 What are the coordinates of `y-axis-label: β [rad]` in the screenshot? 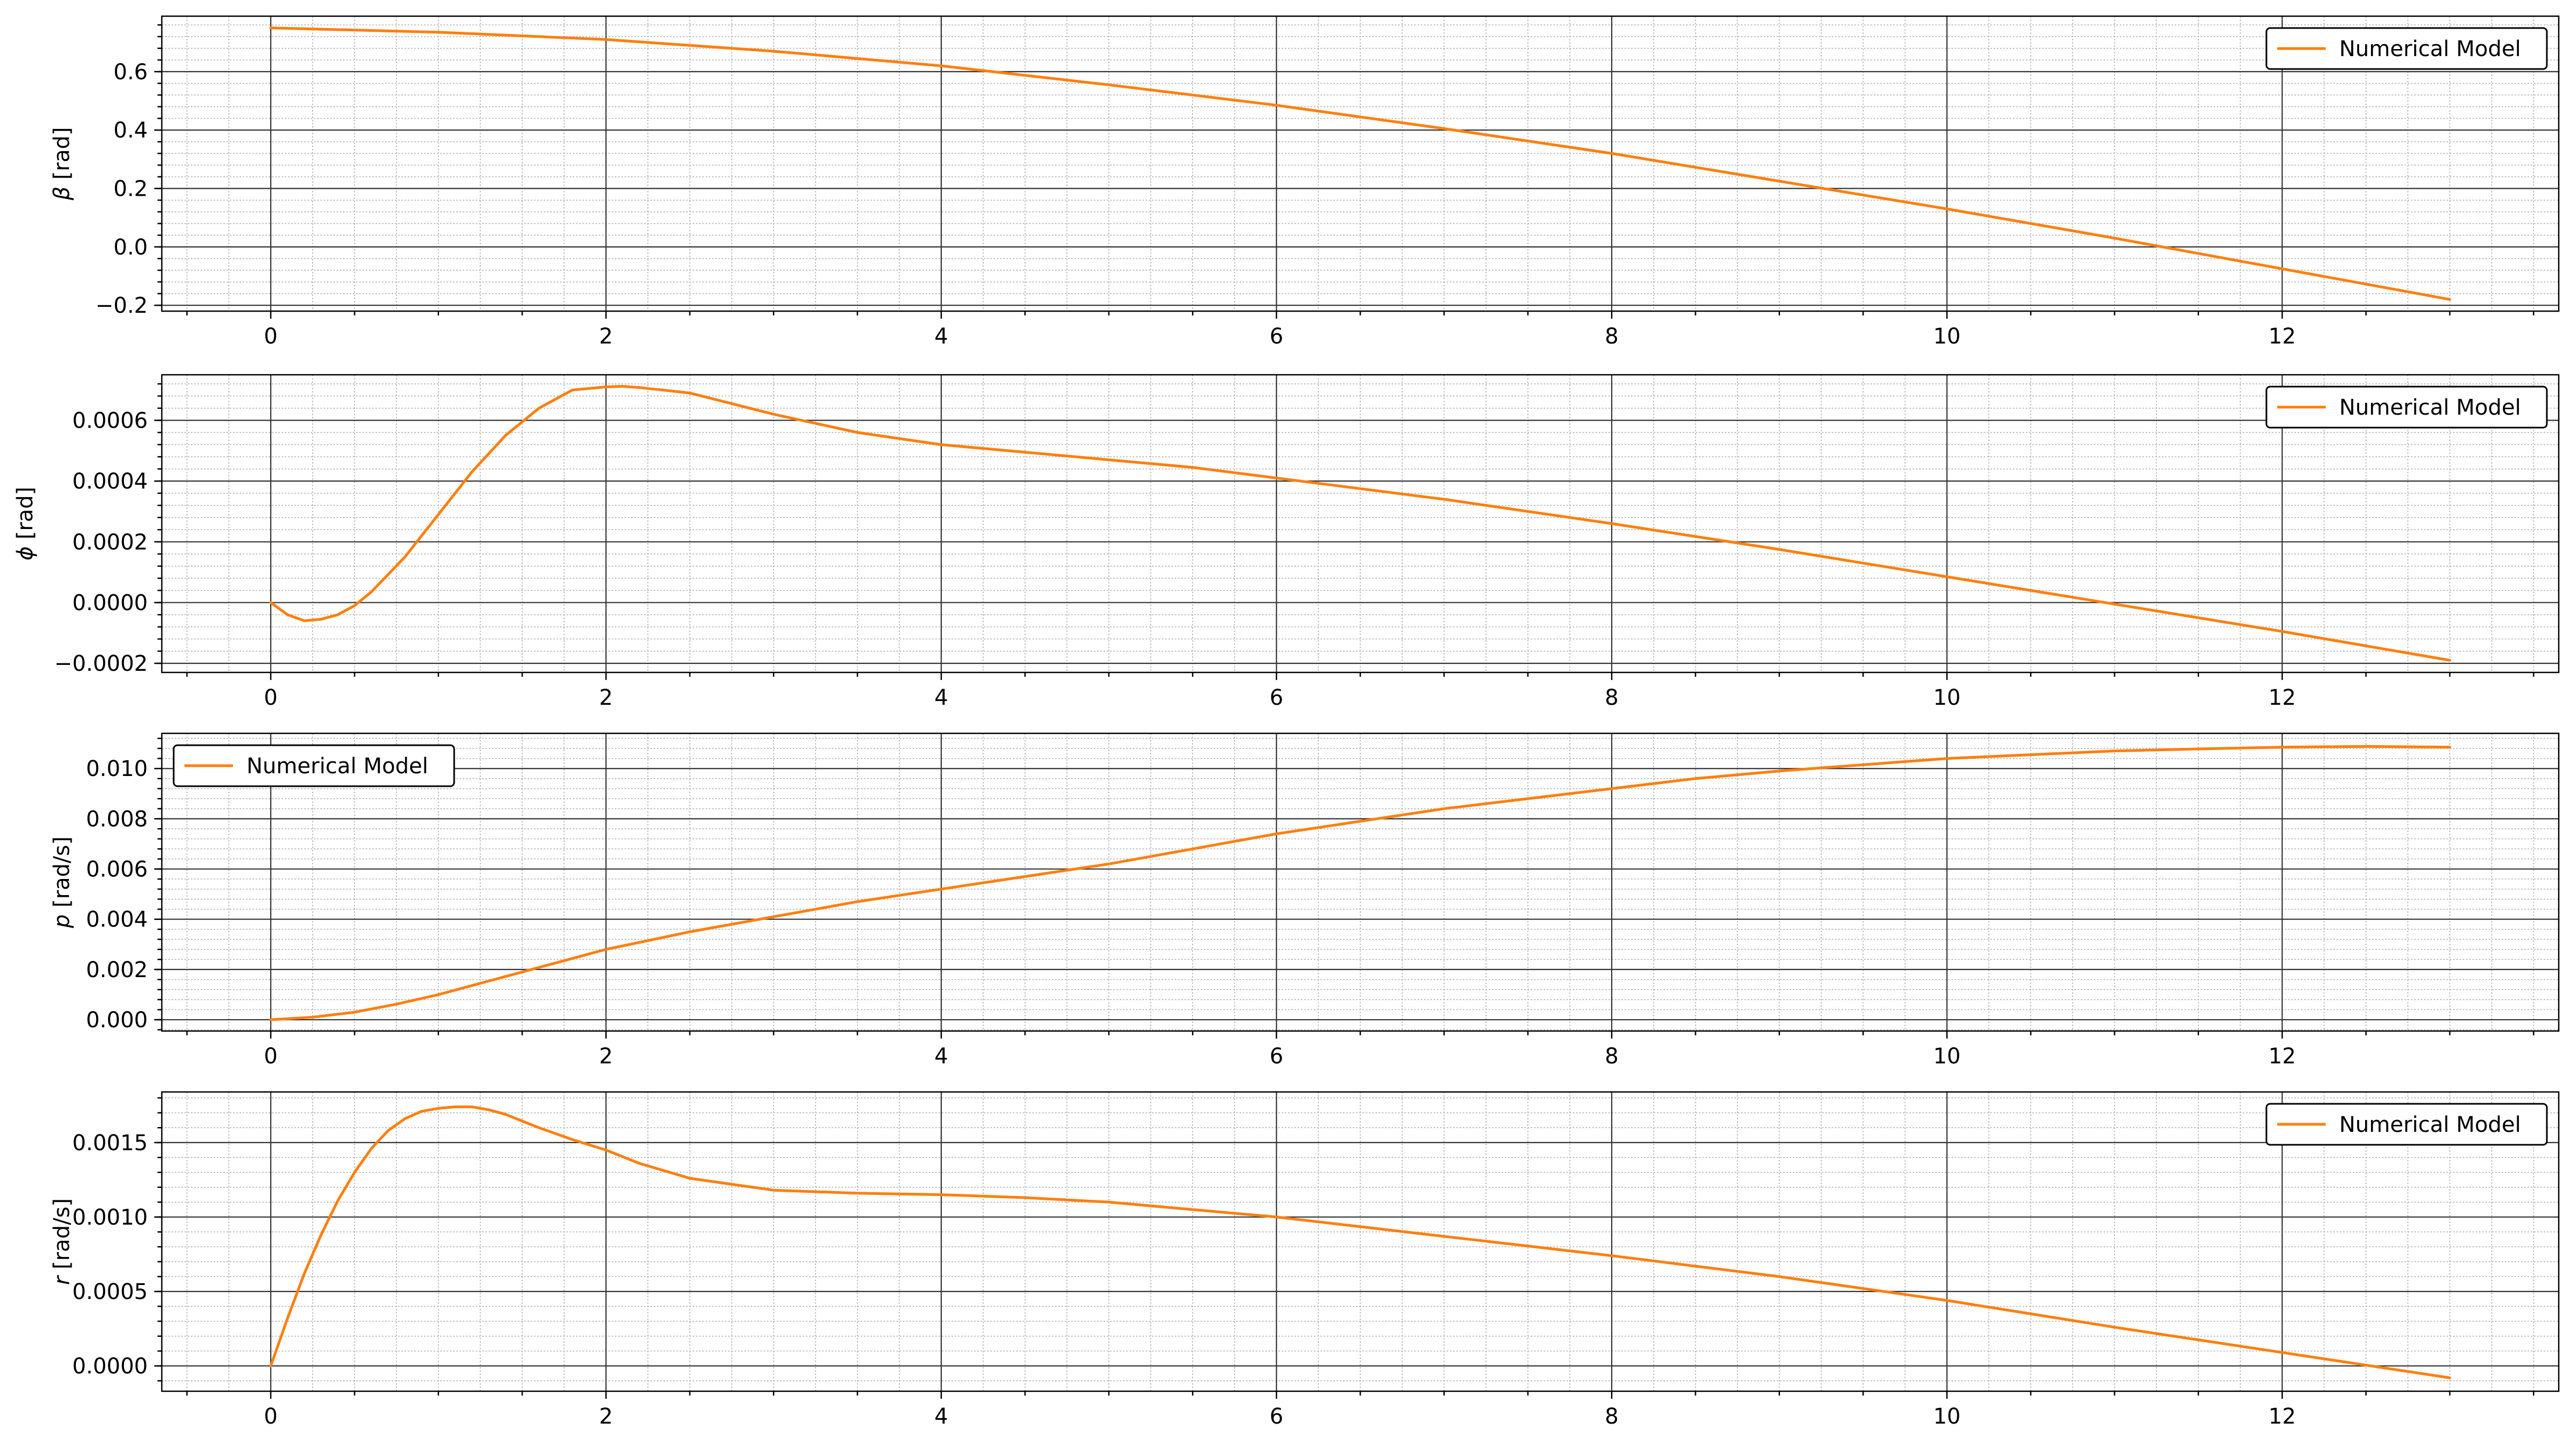 It's located at (62, 164).